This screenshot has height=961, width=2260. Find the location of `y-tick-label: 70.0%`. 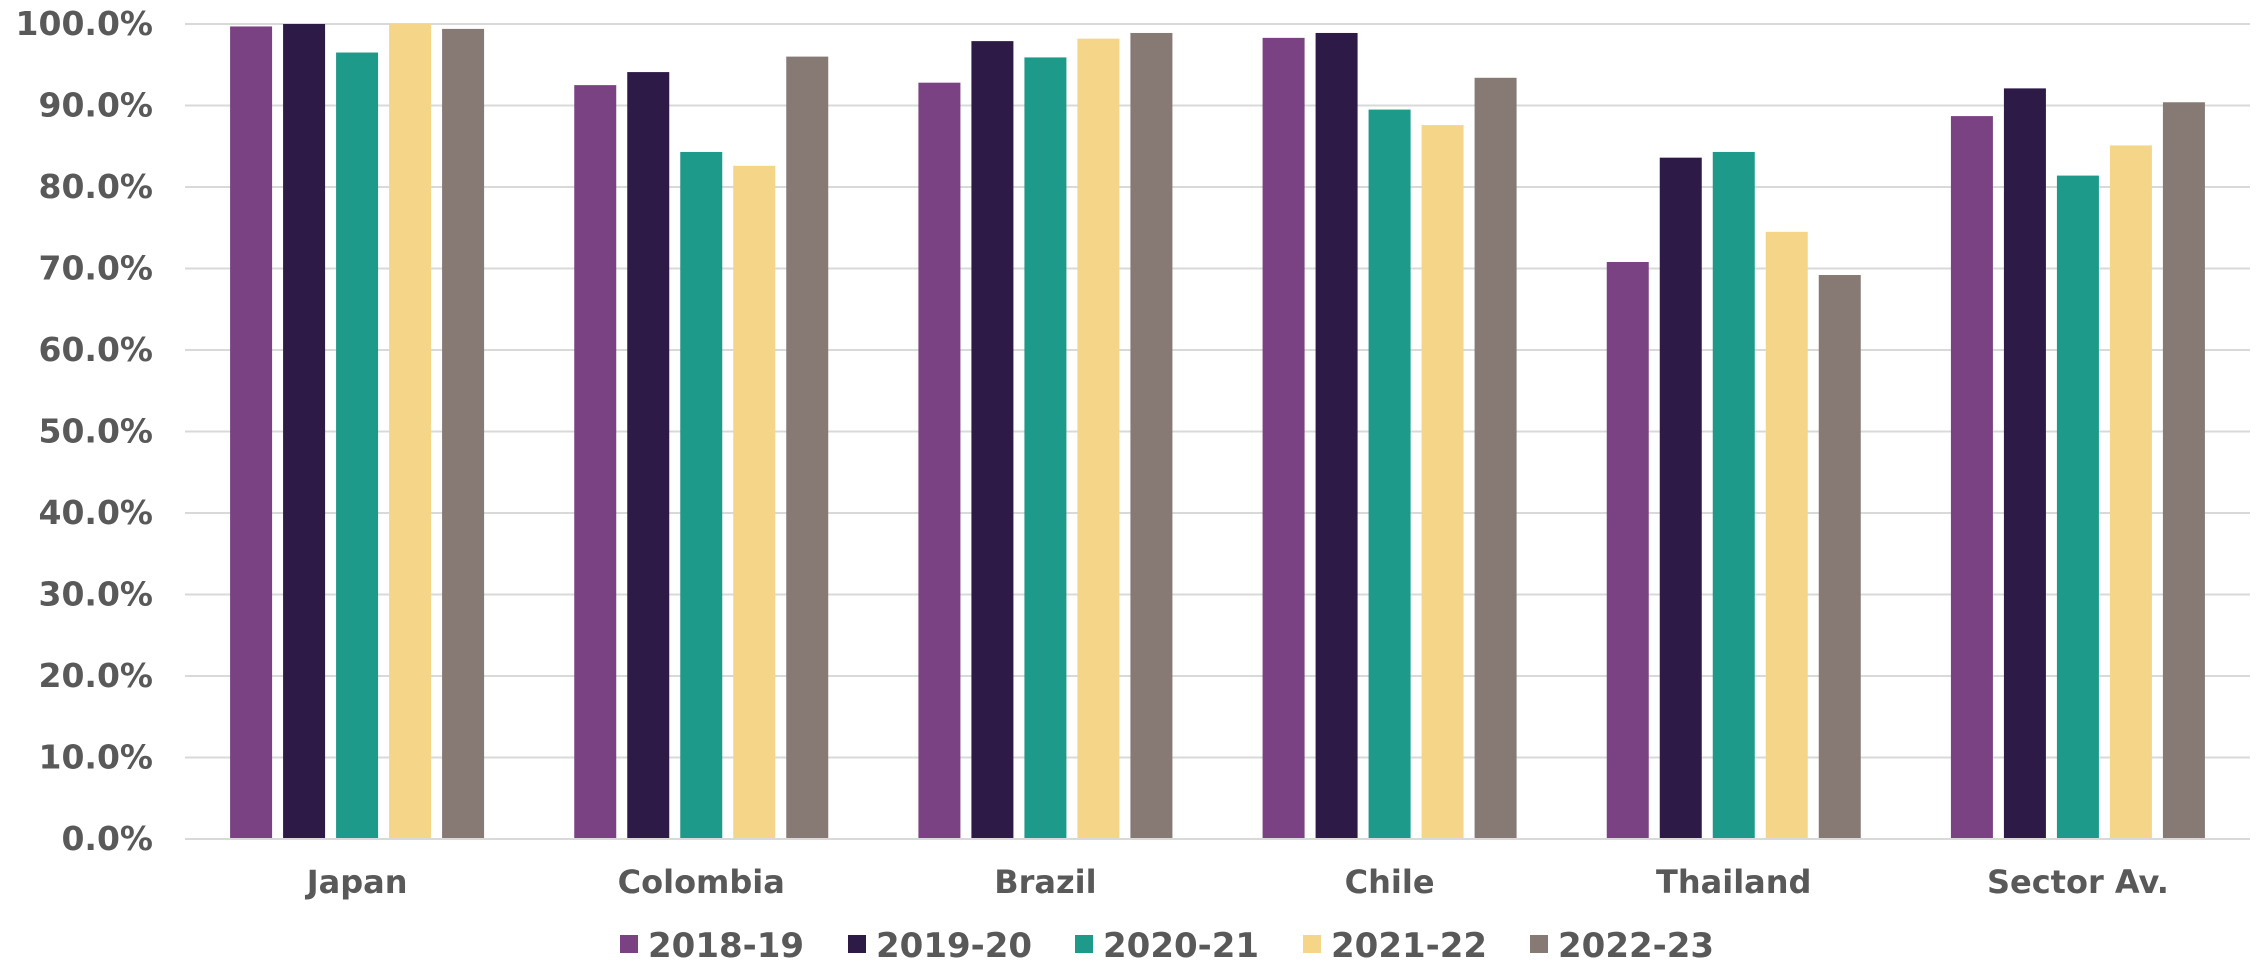

y-tick-label: 70.0% is located at coordinates (96, 268).